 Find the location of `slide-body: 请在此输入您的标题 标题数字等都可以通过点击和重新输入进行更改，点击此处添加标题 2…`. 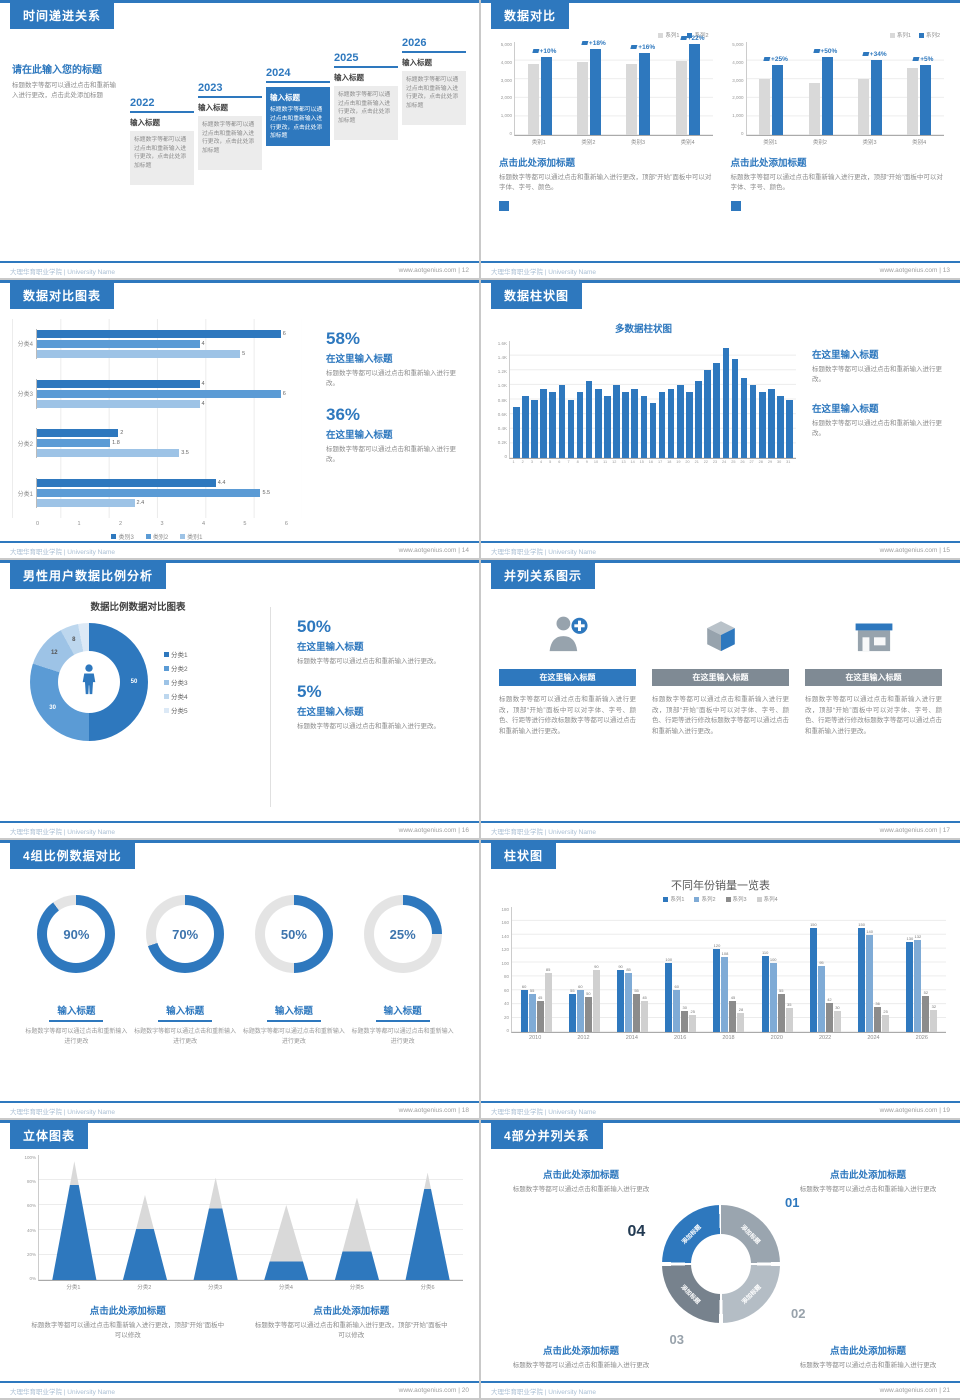

slide-body: 请在此输入您的标题 标题数字等都可以通过点击和重新输入进行更改，点击此处添加标题 2… is located at coordinates (239, 144).